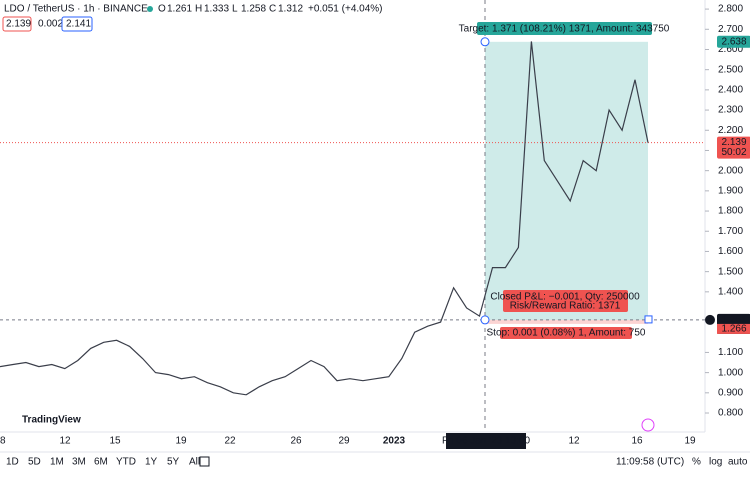 Image resolution: width=750 pixels, height=477 pixels. Describe the element at coordinates (296, 441) in the screenshot. I see `x-tick-label: 26` at that location.